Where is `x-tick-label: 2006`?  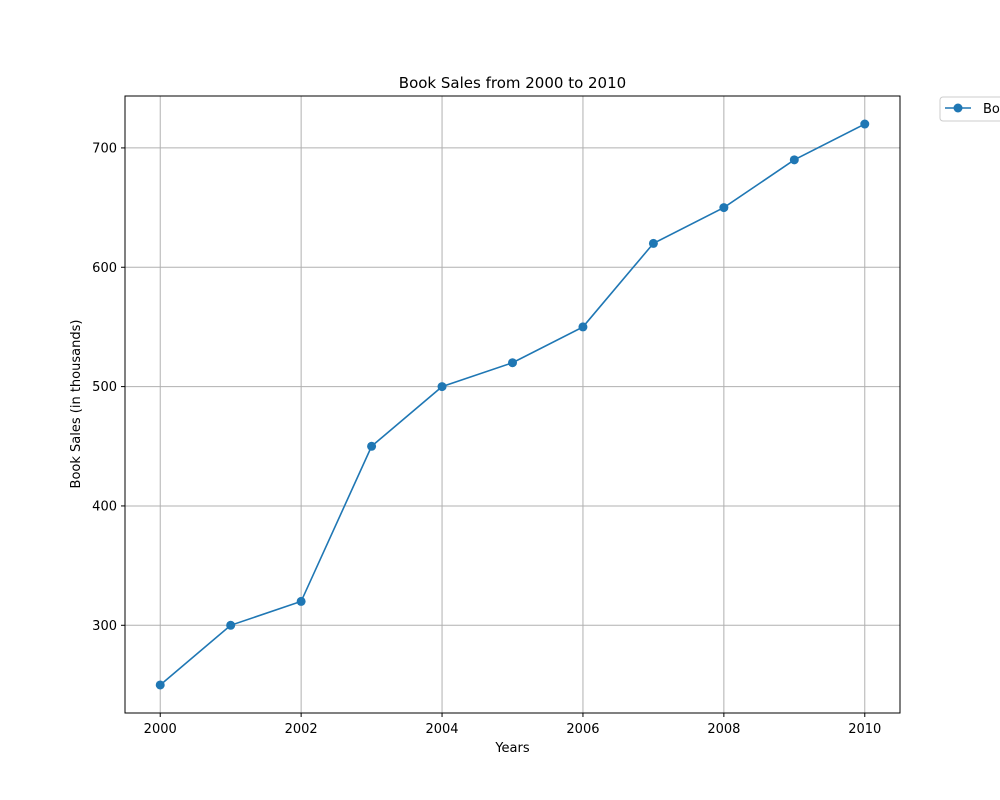 x-tick-label: 2006 is located at coordinates (582, 729).